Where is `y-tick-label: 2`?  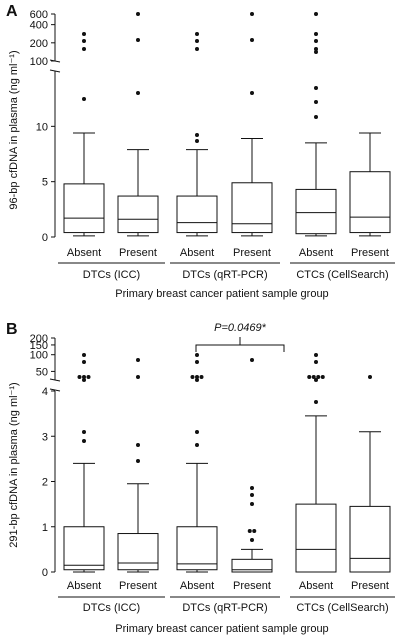
y-tick-label: 2 is located at coordinates (45, 483).